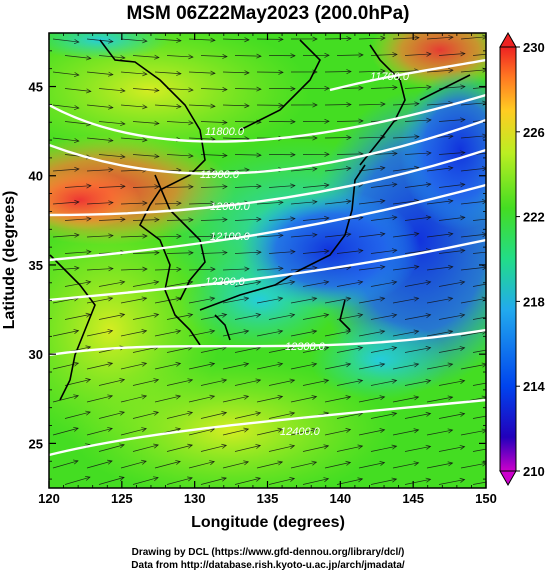 Image resolution: width=548 pixels, height=573 pixels. What do you see at coordinates (486, 498) in the screenshot?
I see `x-tick-label: 150` at bounding box center [486, 498].